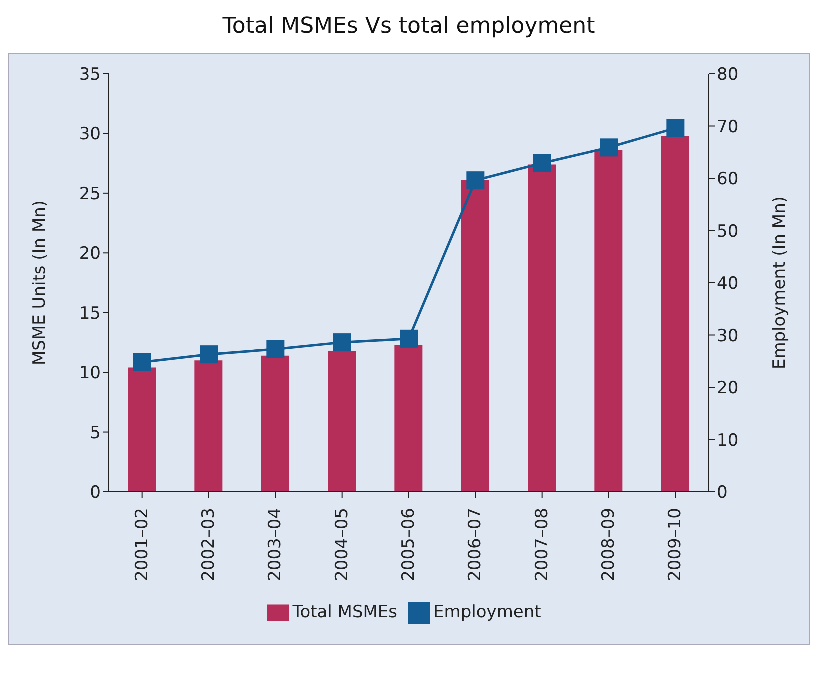 The image size is (818, 680). I want to click on y-tick-label: 10, so click(90, 374).